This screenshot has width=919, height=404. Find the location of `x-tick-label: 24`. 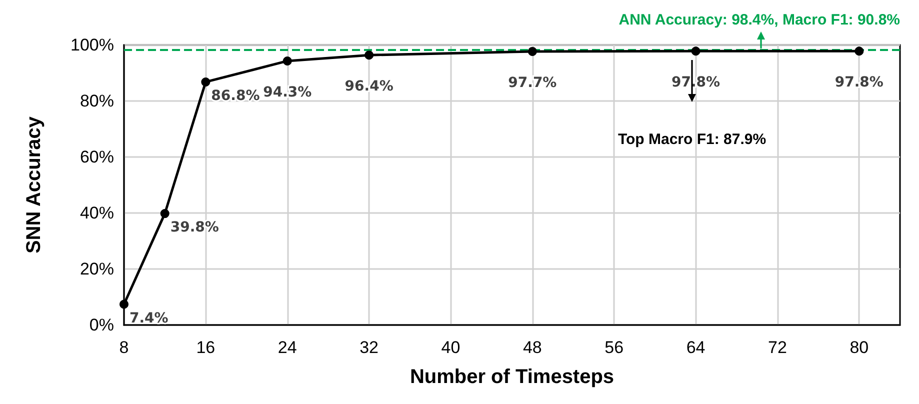

x-tick-label: 24 is located at coordinates (287, 347).